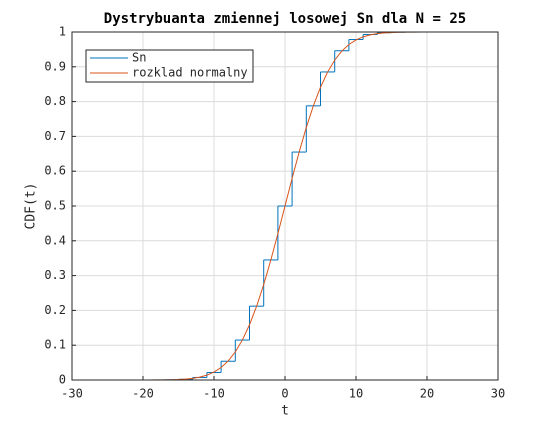  I want to click on legend-label: rozklad normalny, so click(190, 73).